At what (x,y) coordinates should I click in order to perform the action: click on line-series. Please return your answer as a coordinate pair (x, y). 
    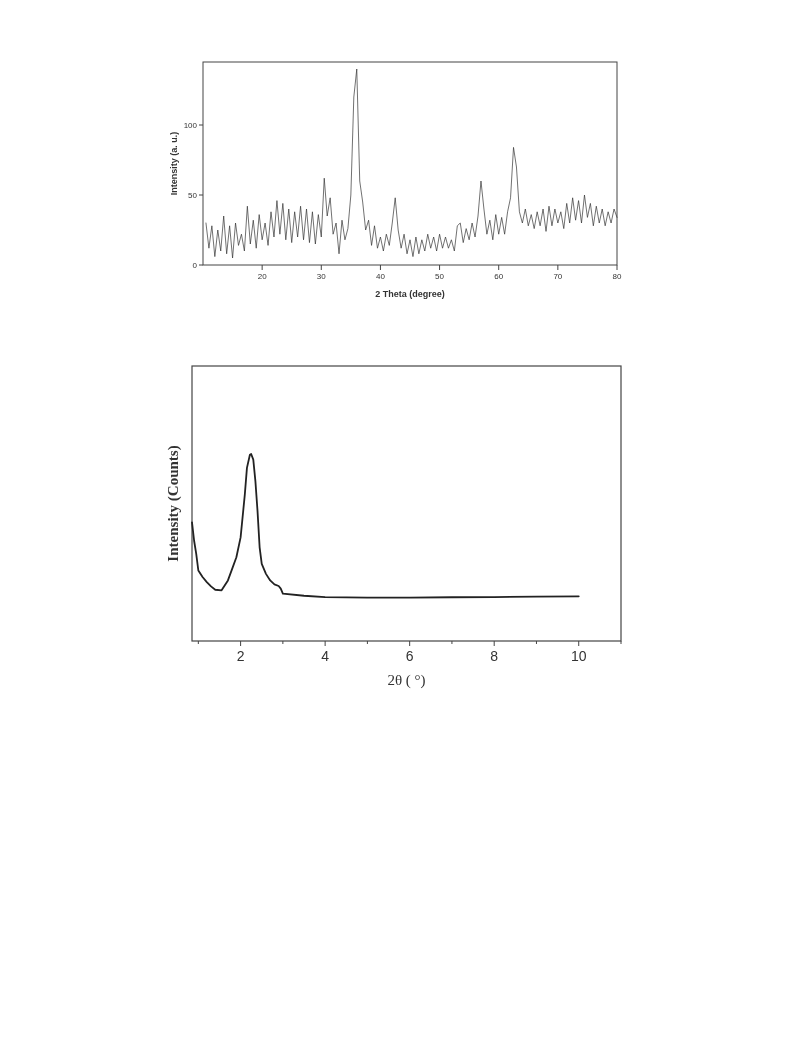
    Looking at the image, I should click on (411, 163).